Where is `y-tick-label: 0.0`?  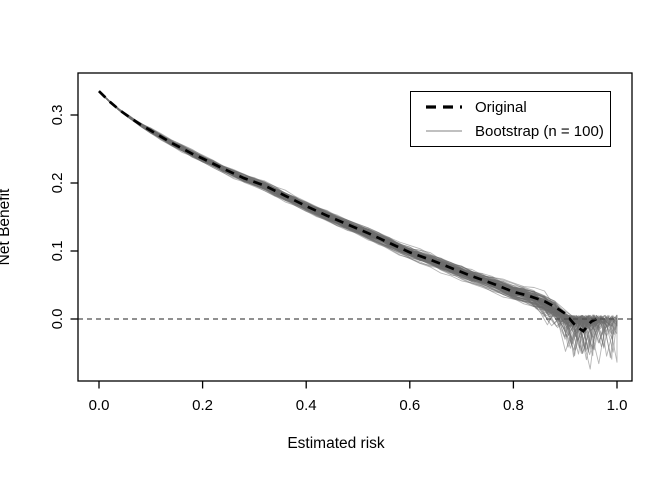 y-tick-label: 0.0 is located at coordinates (57, 319).